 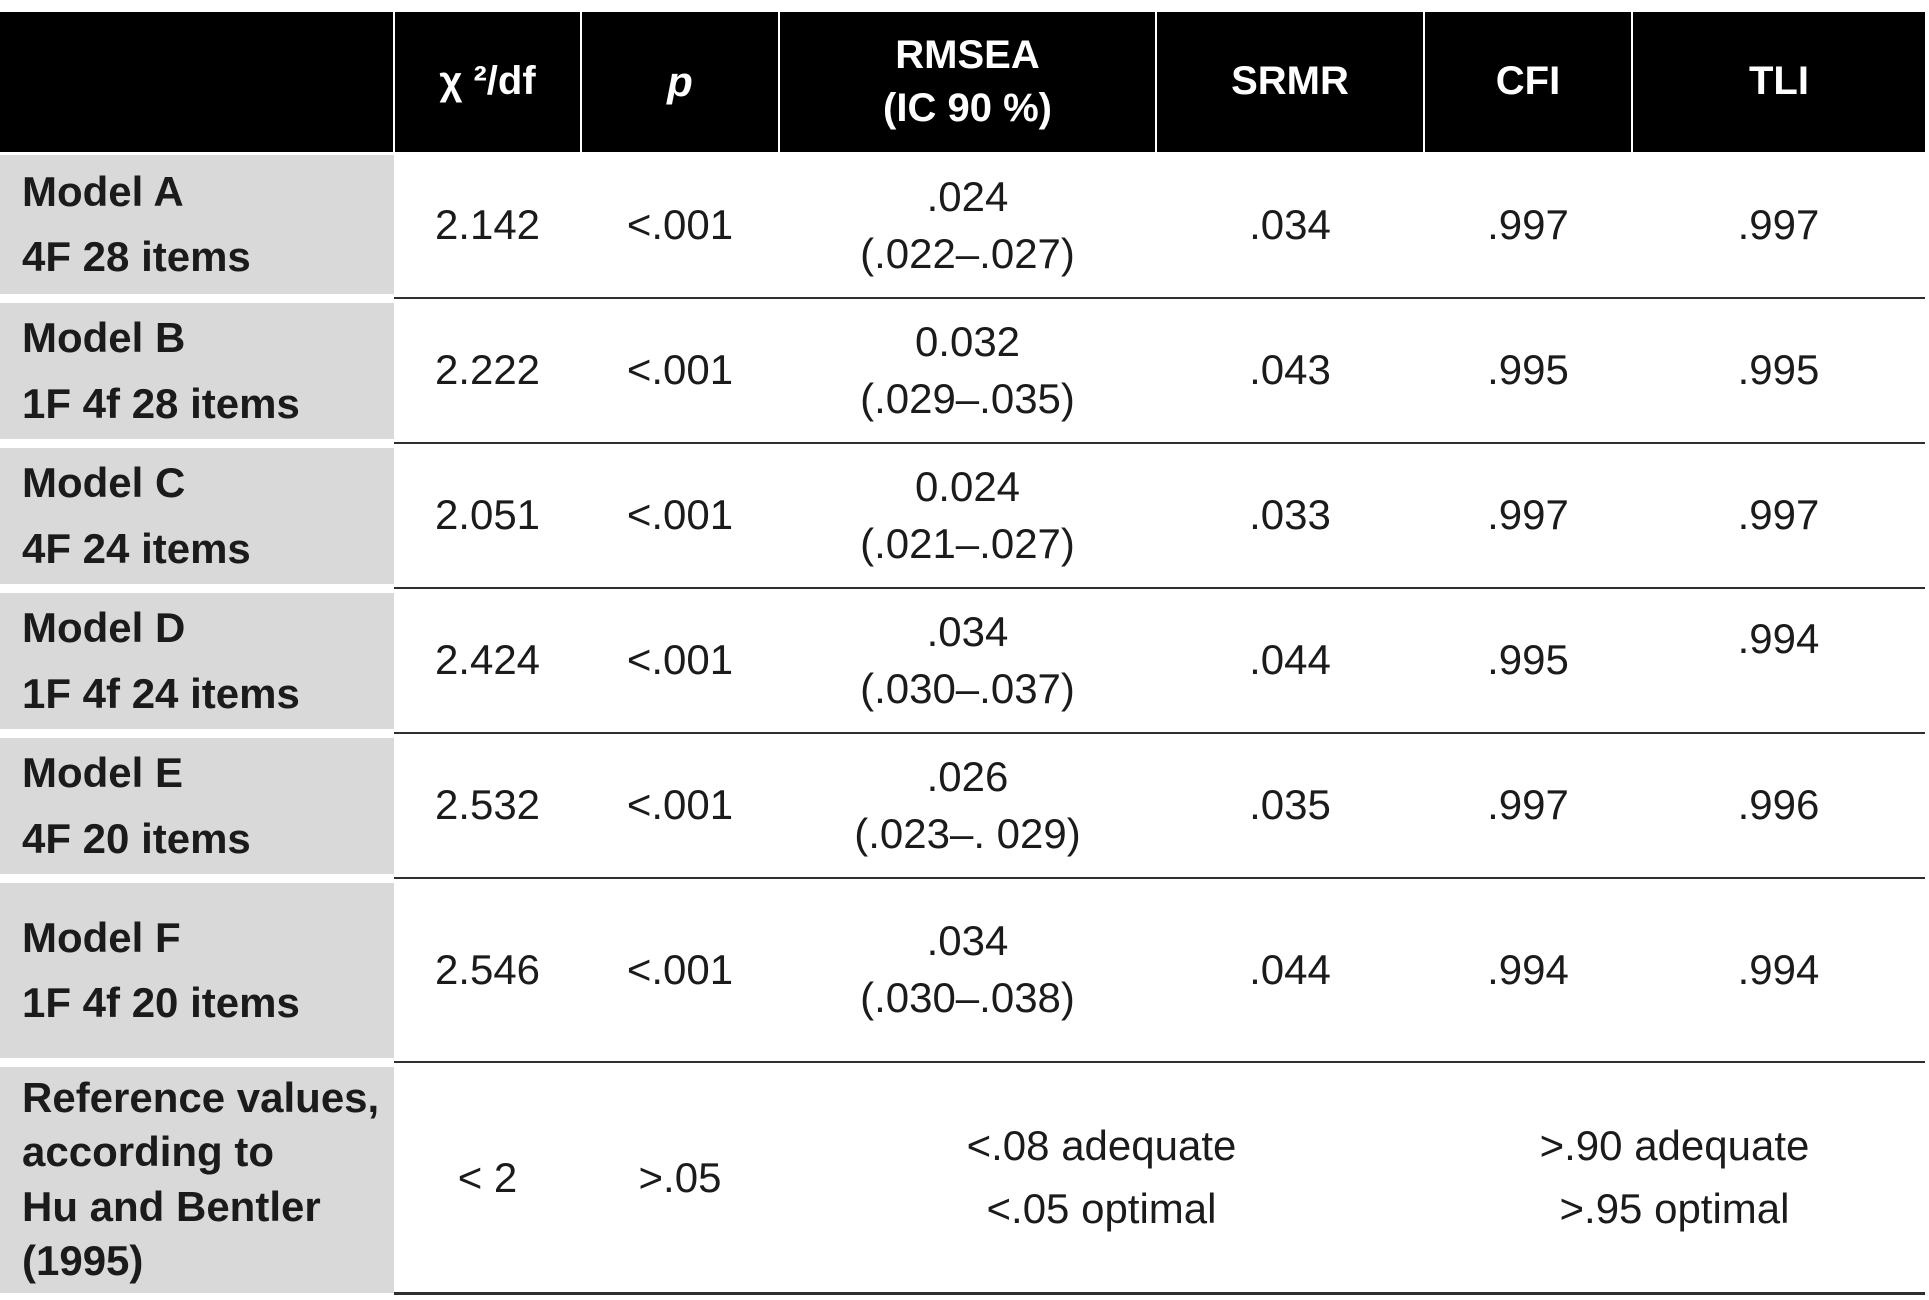 What do you see at coordinates (1290, 516) in the screenshot?
I see `srmr-value: .033` at bounding box center [1290, 516].